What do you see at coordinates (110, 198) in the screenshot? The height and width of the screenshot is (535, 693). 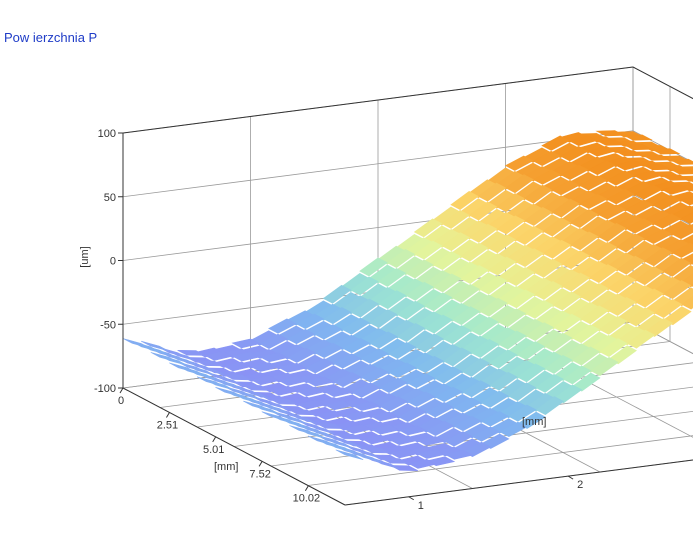 I see `z-tick-label: 50` at bounding box center [110, 198].